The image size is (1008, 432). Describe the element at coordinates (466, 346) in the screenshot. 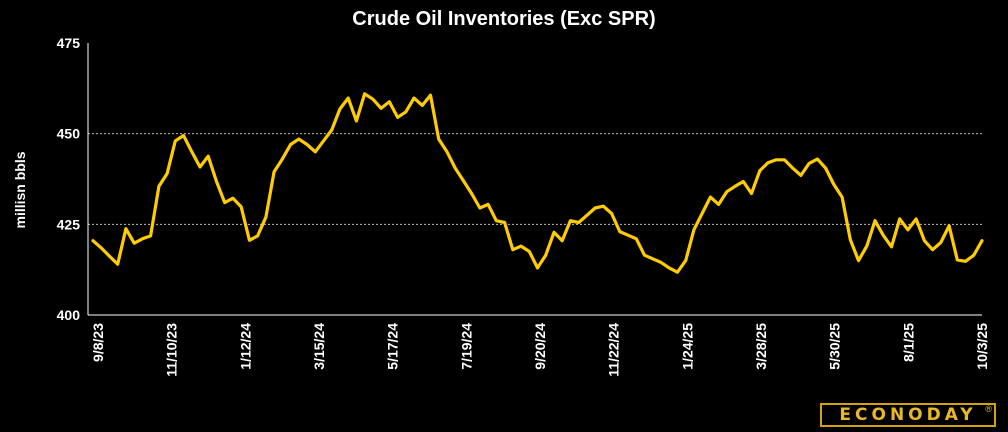

I see `x-tick-label: 7/19/24` at that location.